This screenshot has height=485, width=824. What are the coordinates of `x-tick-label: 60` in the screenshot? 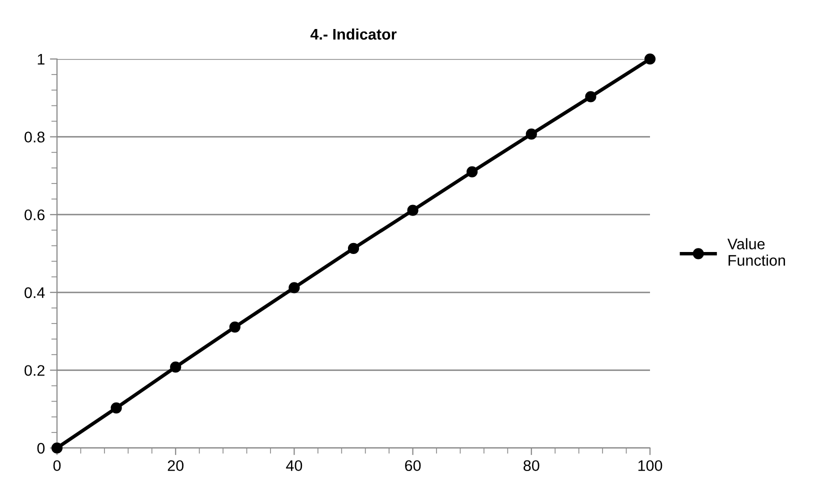 It's located at (413, 466).